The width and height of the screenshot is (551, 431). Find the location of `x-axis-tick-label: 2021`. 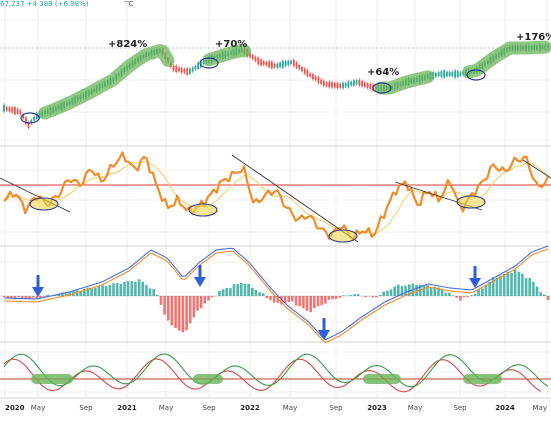

x-axis-tick-label: 2021 is located at coordinates (127, 408).